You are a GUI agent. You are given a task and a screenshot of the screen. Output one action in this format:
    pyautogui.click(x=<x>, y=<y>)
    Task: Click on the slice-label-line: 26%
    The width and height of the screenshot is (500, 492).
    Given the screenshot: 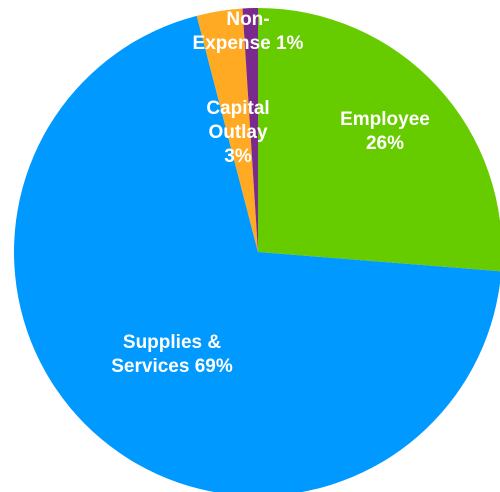 What is the action you would take?
    pyautogui.click(x=385, y=143)
    